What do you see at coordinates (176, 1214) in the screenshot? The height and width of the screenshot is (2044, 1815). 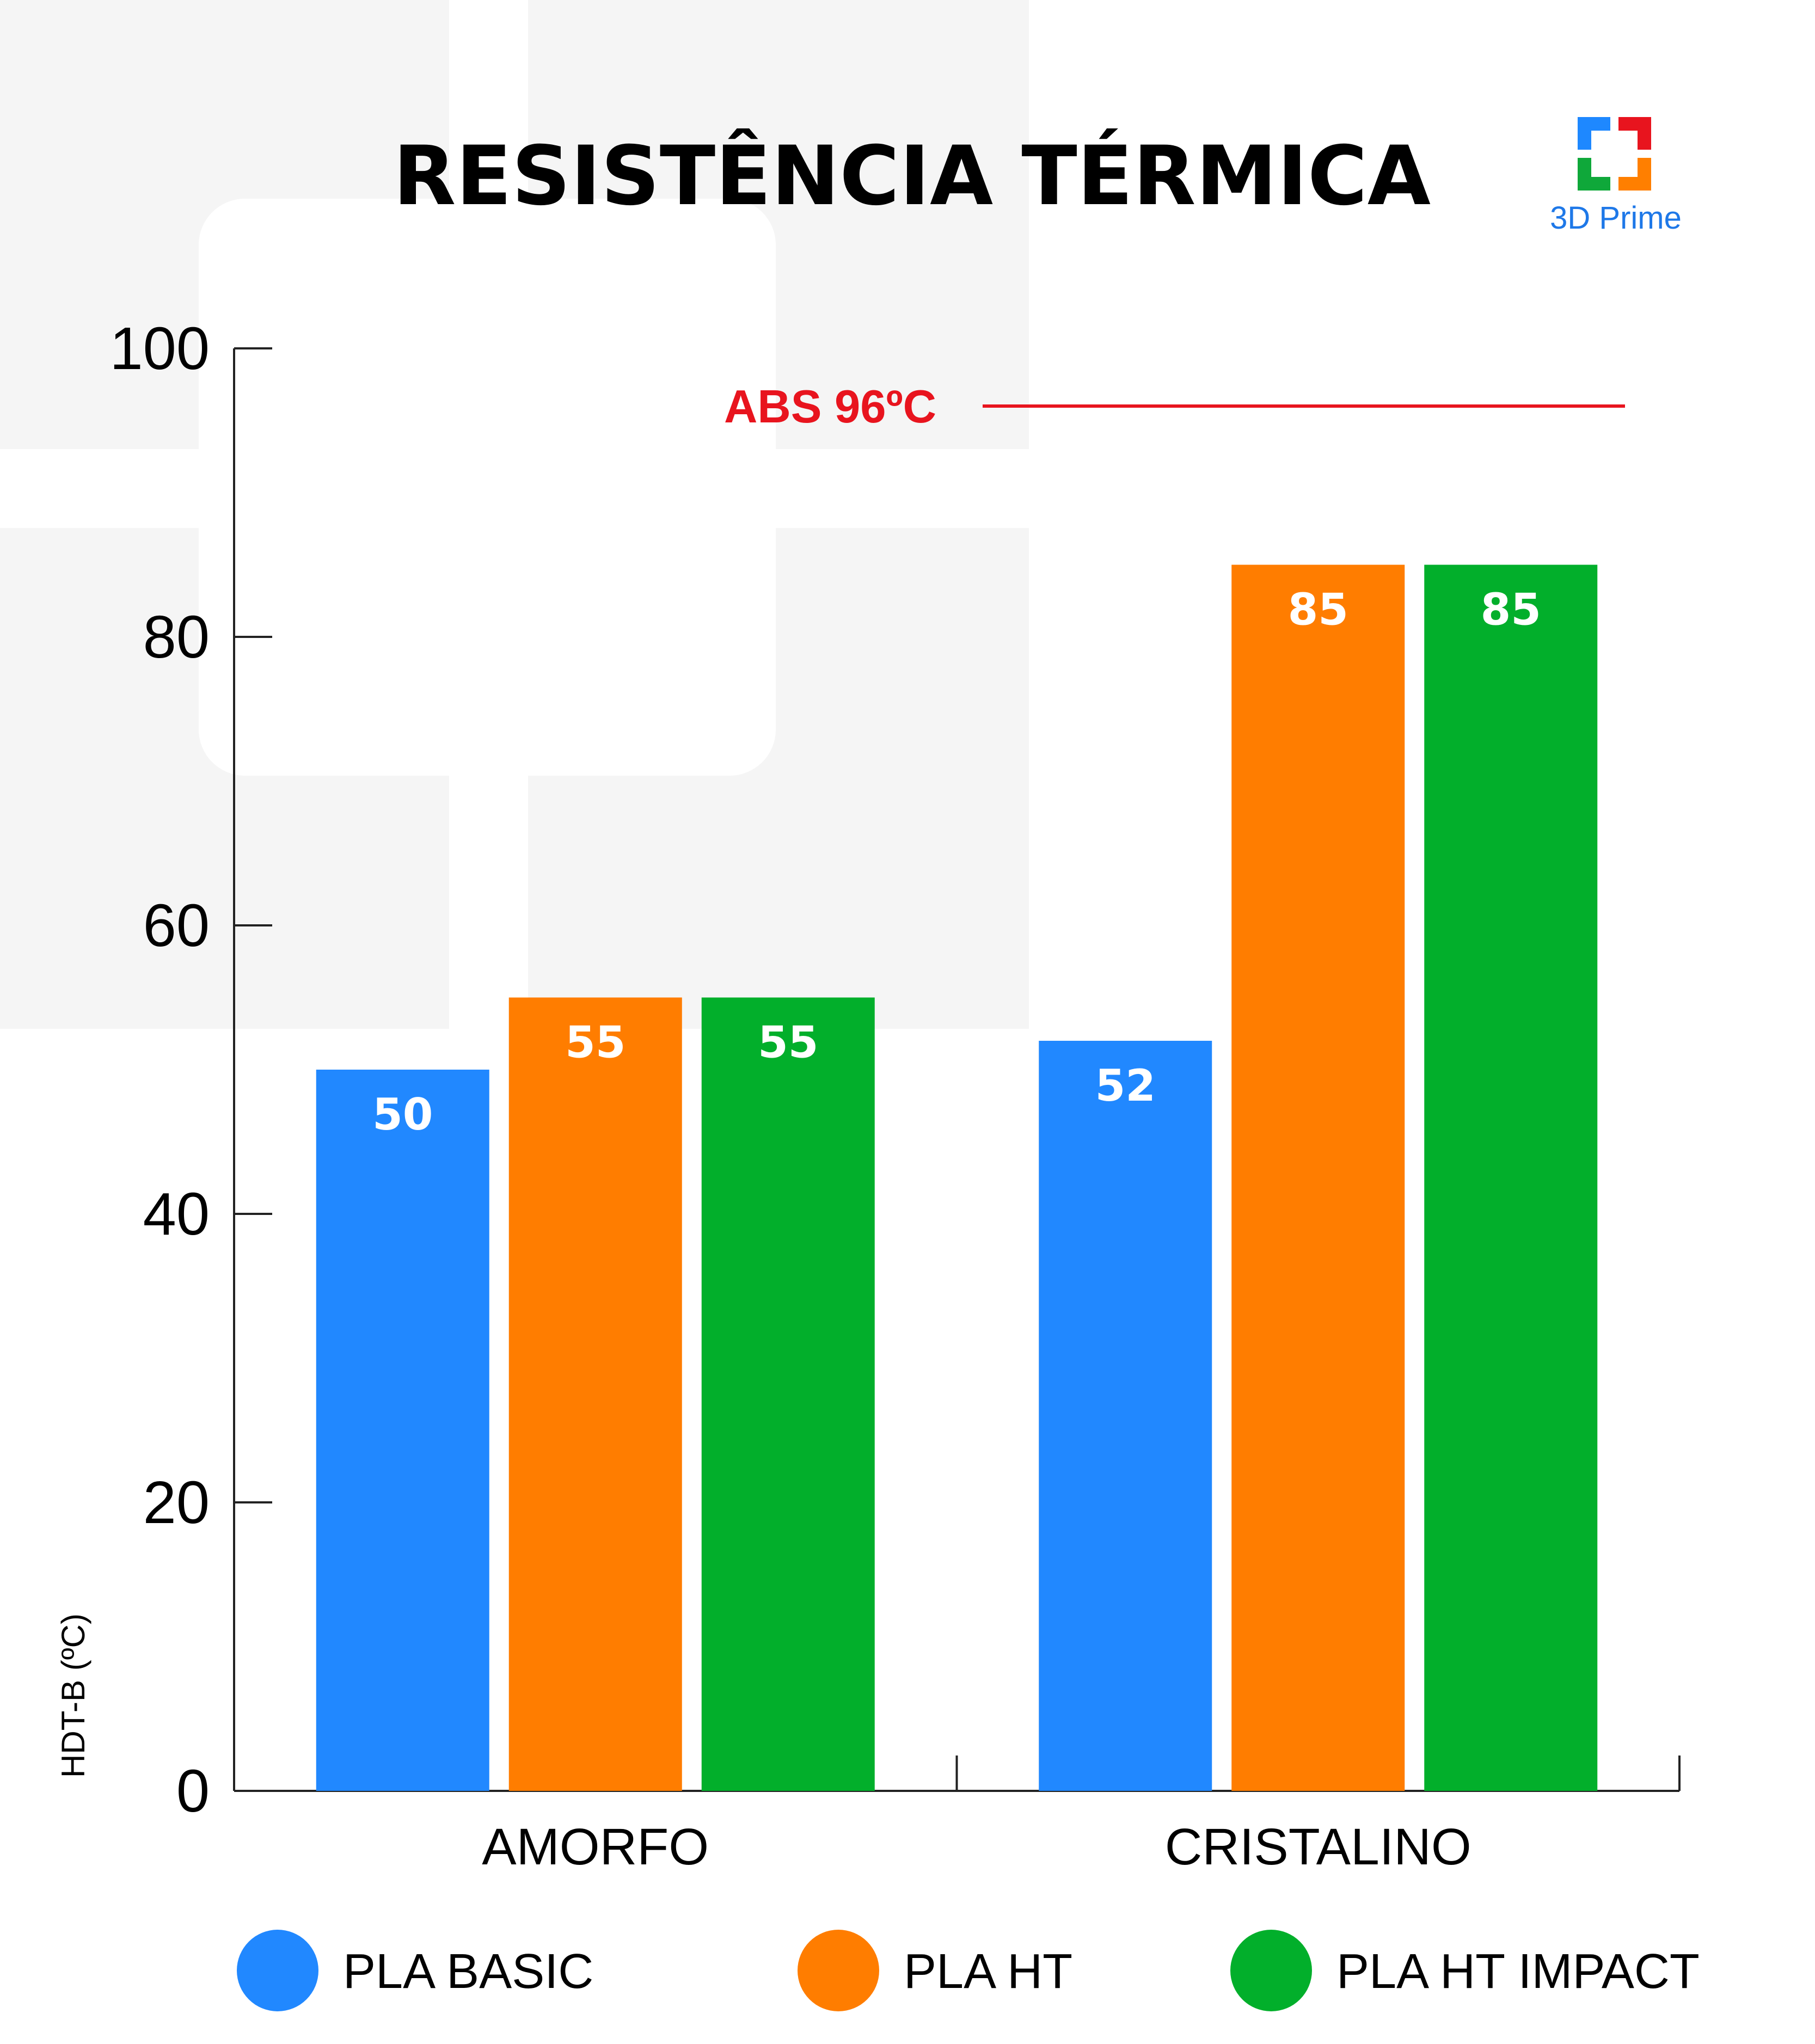 I see `y-tick-label: 40` at bounding box center [176, 1214].